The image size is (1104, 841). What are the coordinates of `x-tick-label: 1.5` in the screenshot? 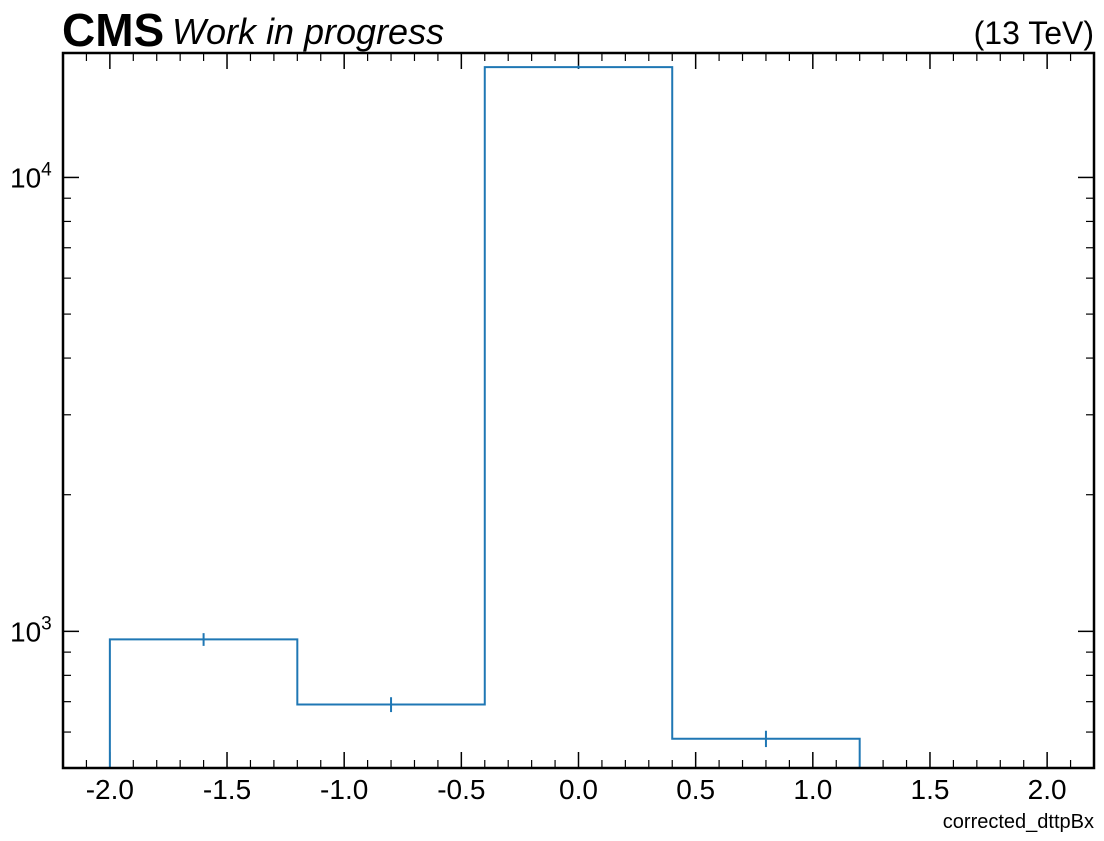 It's located at (930, 789).